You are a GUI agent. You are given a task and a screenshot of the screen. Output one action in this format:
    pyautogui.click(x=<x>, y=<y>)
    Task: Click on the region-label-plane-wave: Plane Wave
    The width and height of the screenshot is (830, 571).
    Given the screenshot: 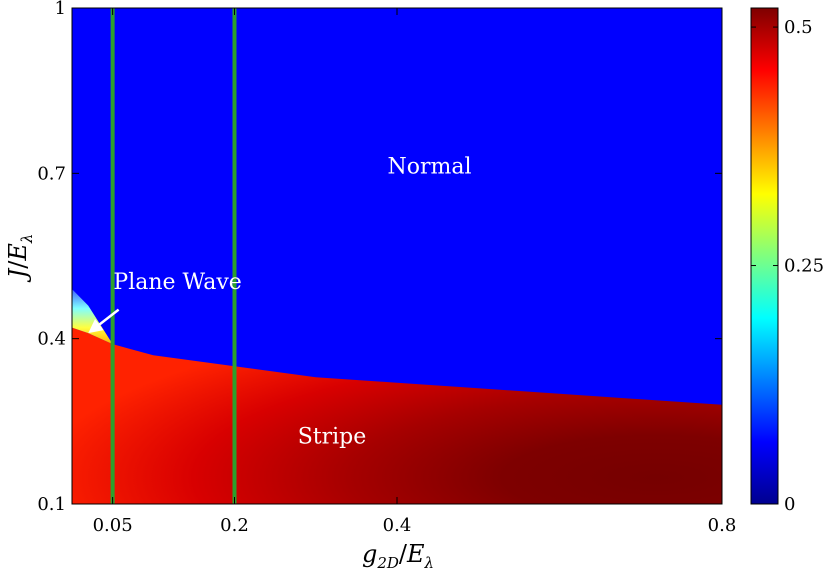 What is the action you would take?
    pyautogui.click(x=177, y=282)
    